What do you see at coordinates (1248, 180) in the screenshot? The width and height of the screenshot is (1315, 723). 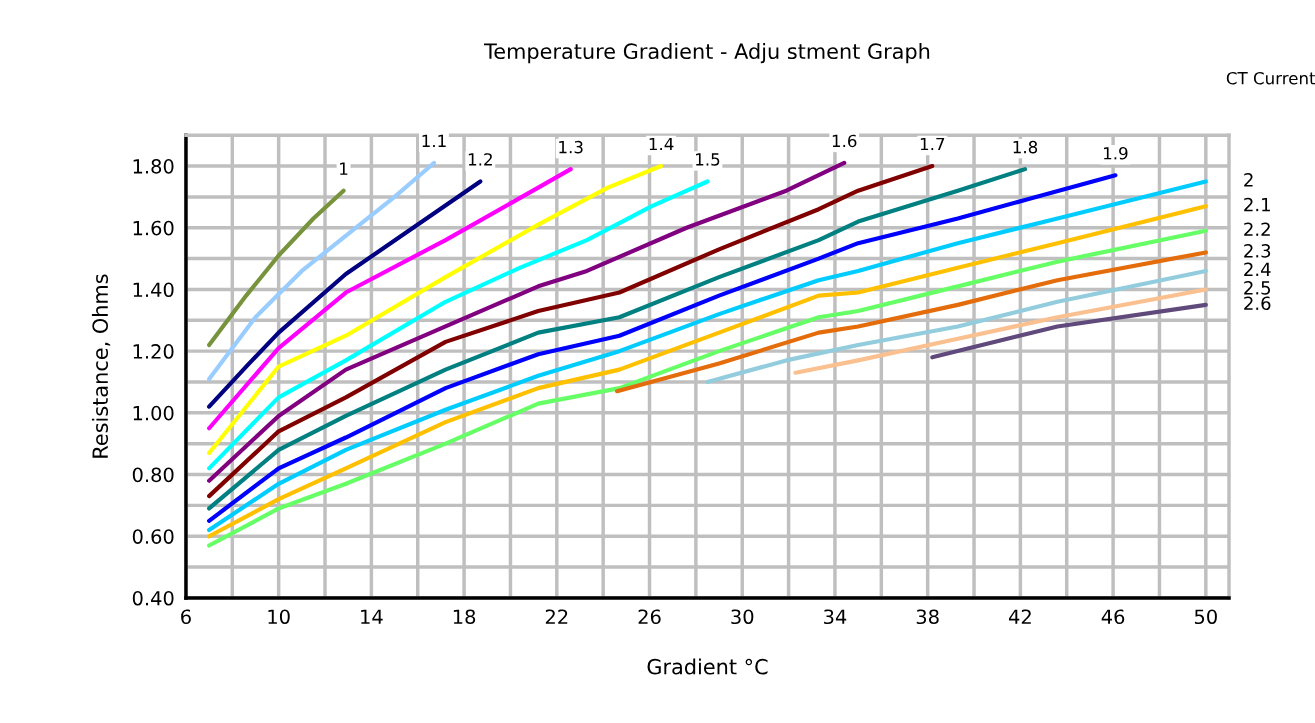 I see `text: 2` at bounding box center [1248, 180].